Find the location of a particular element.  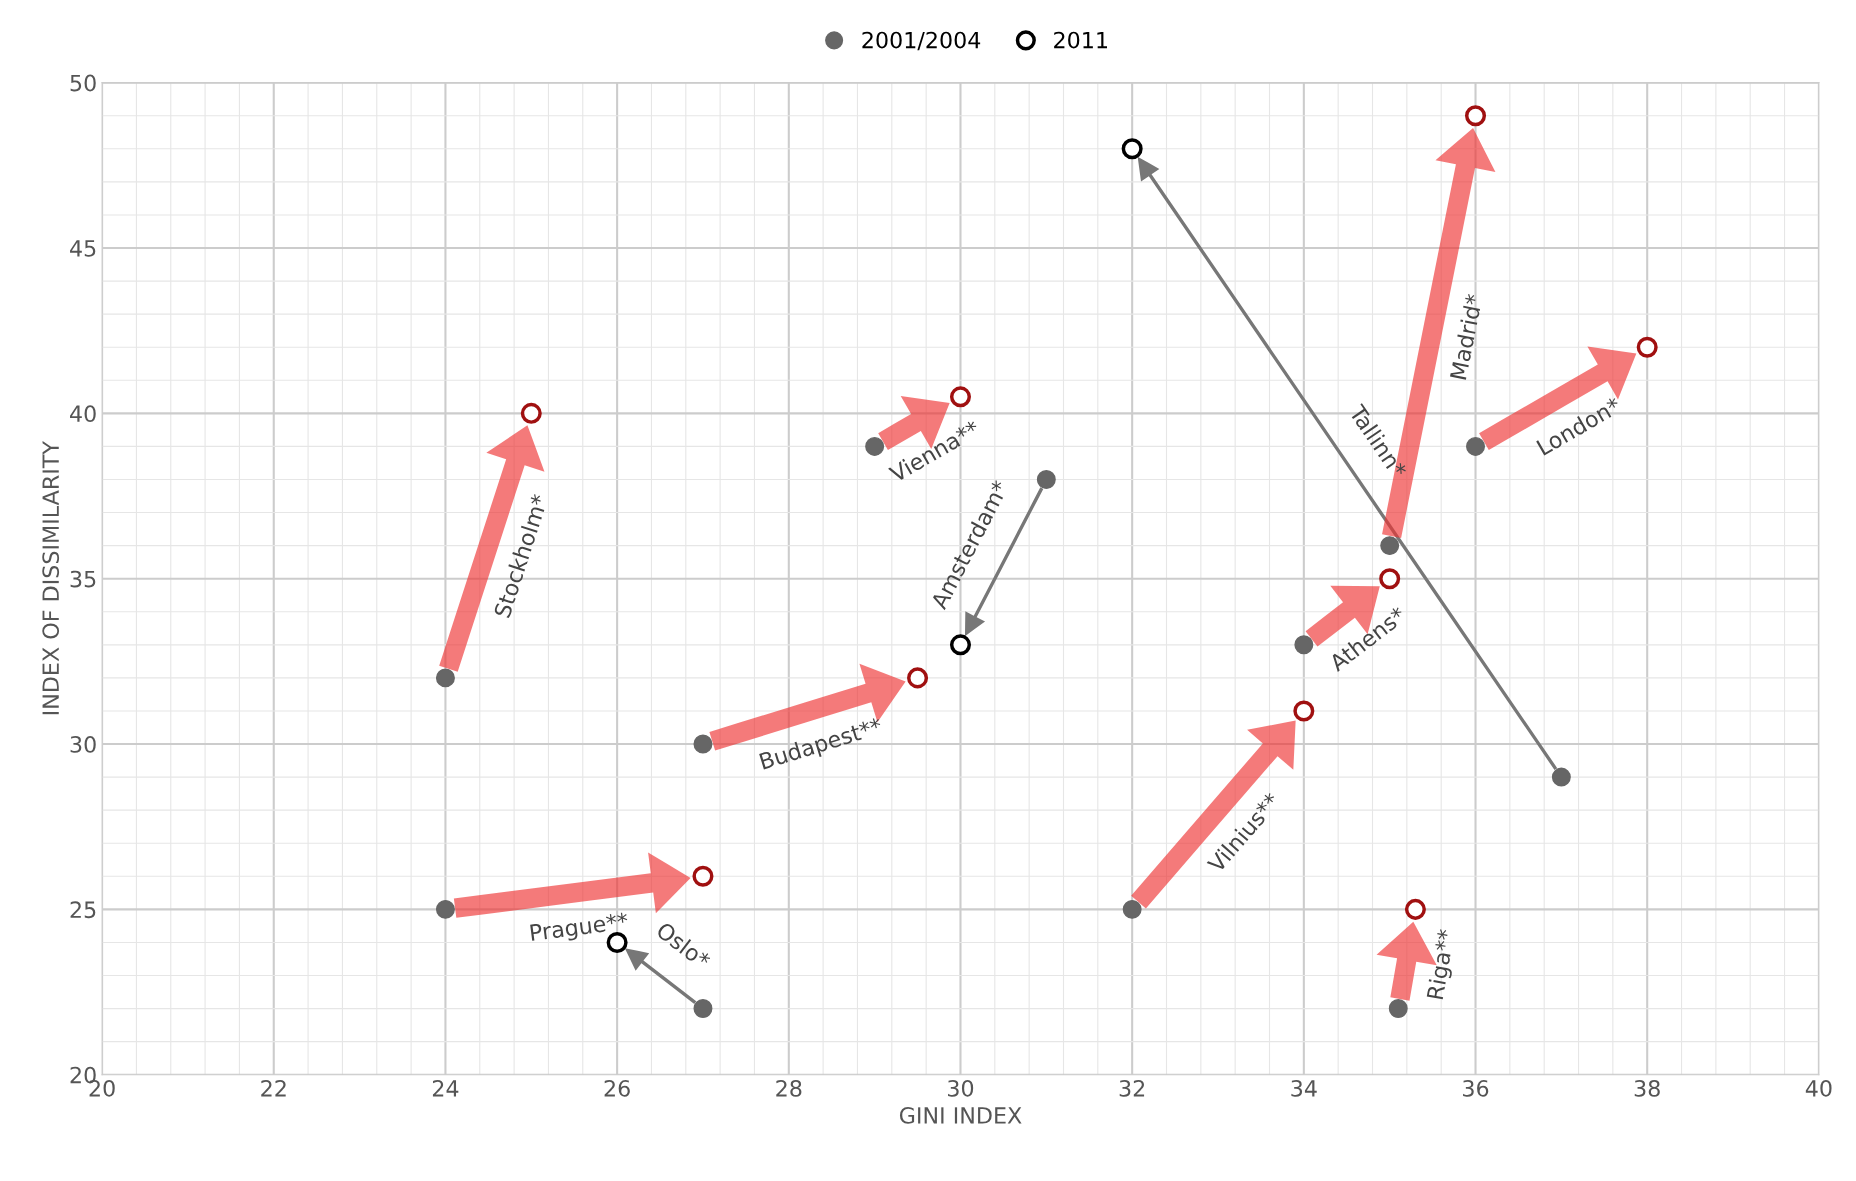

y-tick-label: 45 is located at coordinates (83, 248).